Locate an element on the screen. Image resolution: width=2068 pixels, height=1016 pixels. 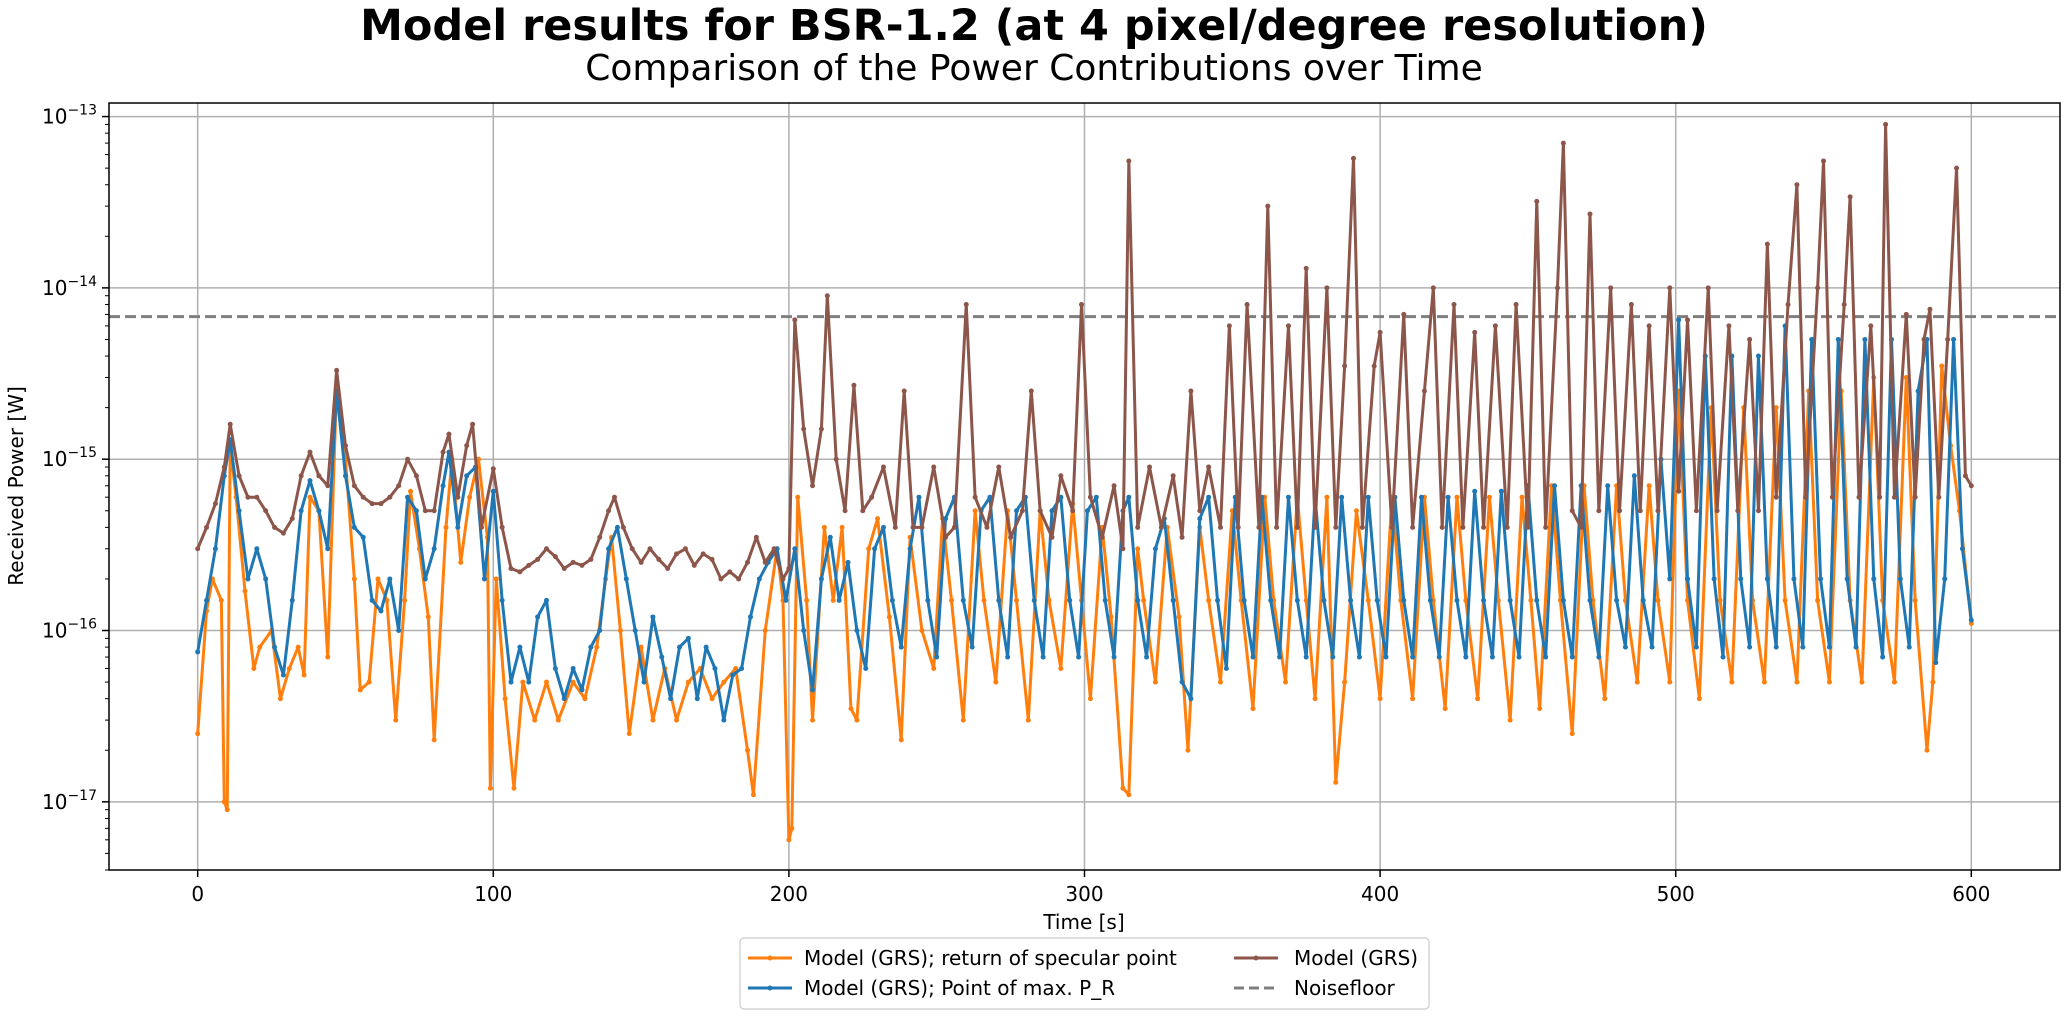
legend-marker-max-pr is located at coordinates (770, 988).